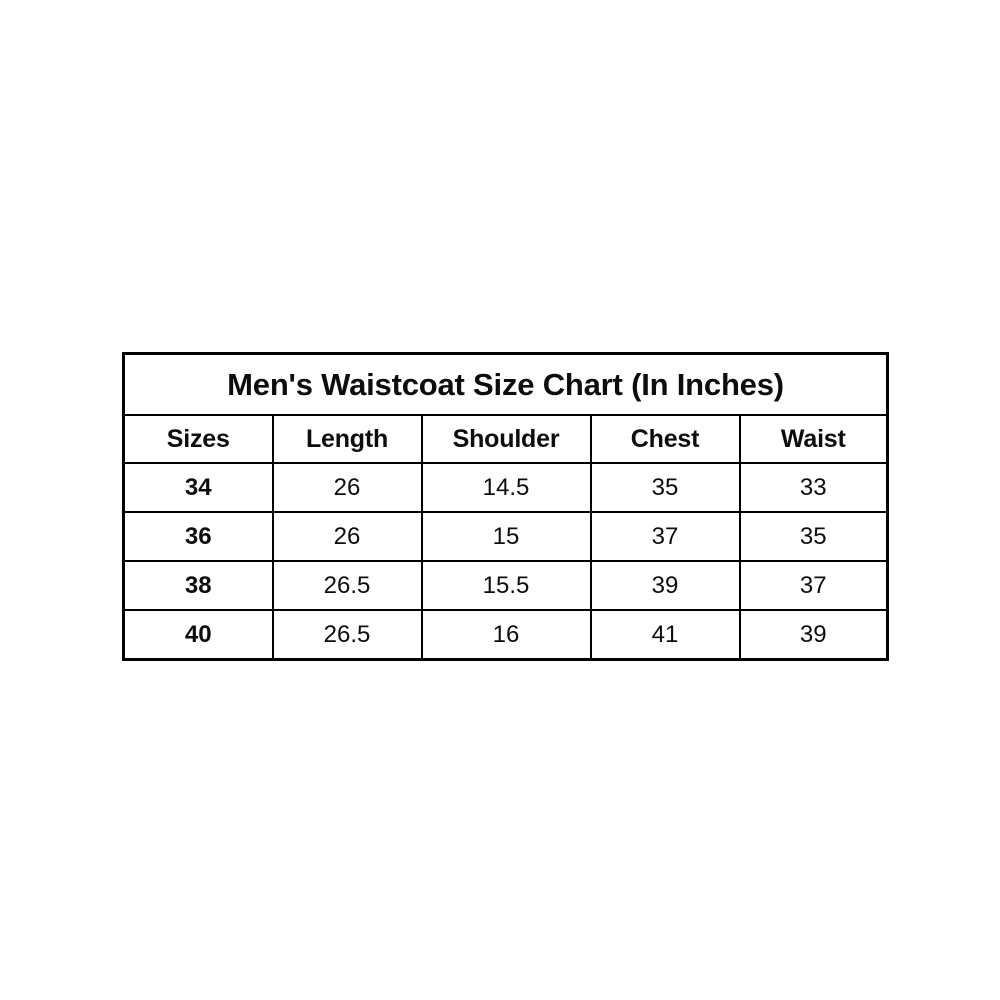 This screenshot has height=1000, width=1000. I want to click on column-header-waist: Waist, so click(813, 439).